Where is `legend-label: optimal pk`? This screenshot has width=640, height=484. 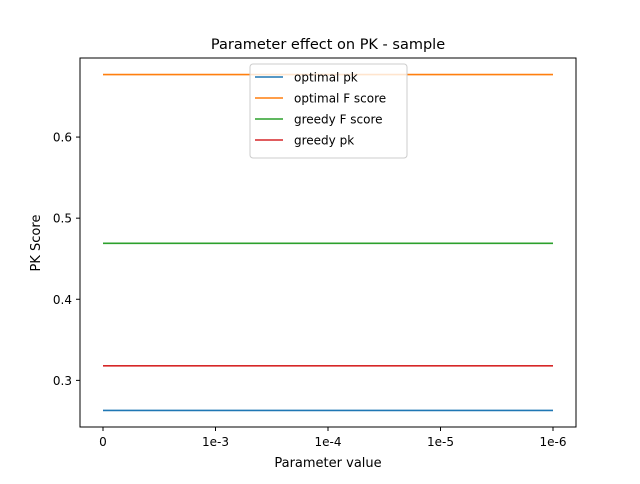 legend-label: optimal pk is located at coordinates (326, 78).